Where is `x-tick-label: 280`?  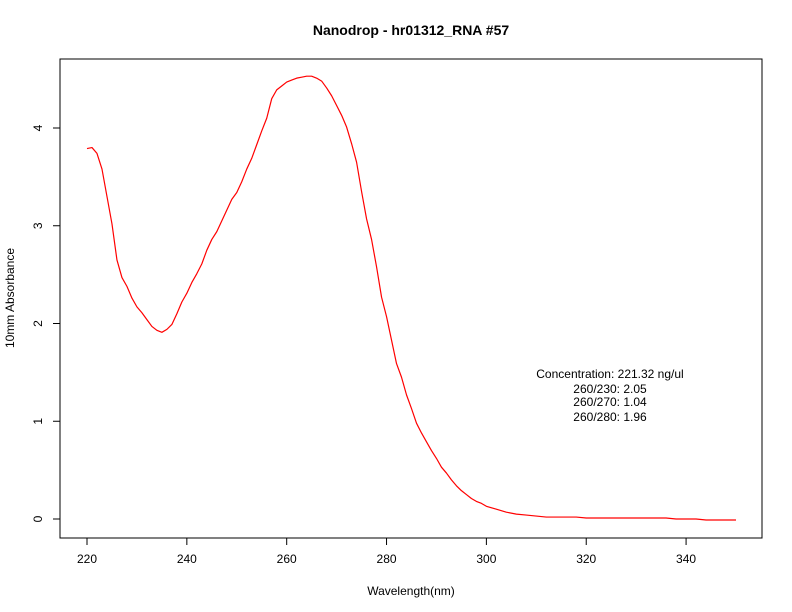 x-tick-label: 280 is located at coordinates (387, 559).